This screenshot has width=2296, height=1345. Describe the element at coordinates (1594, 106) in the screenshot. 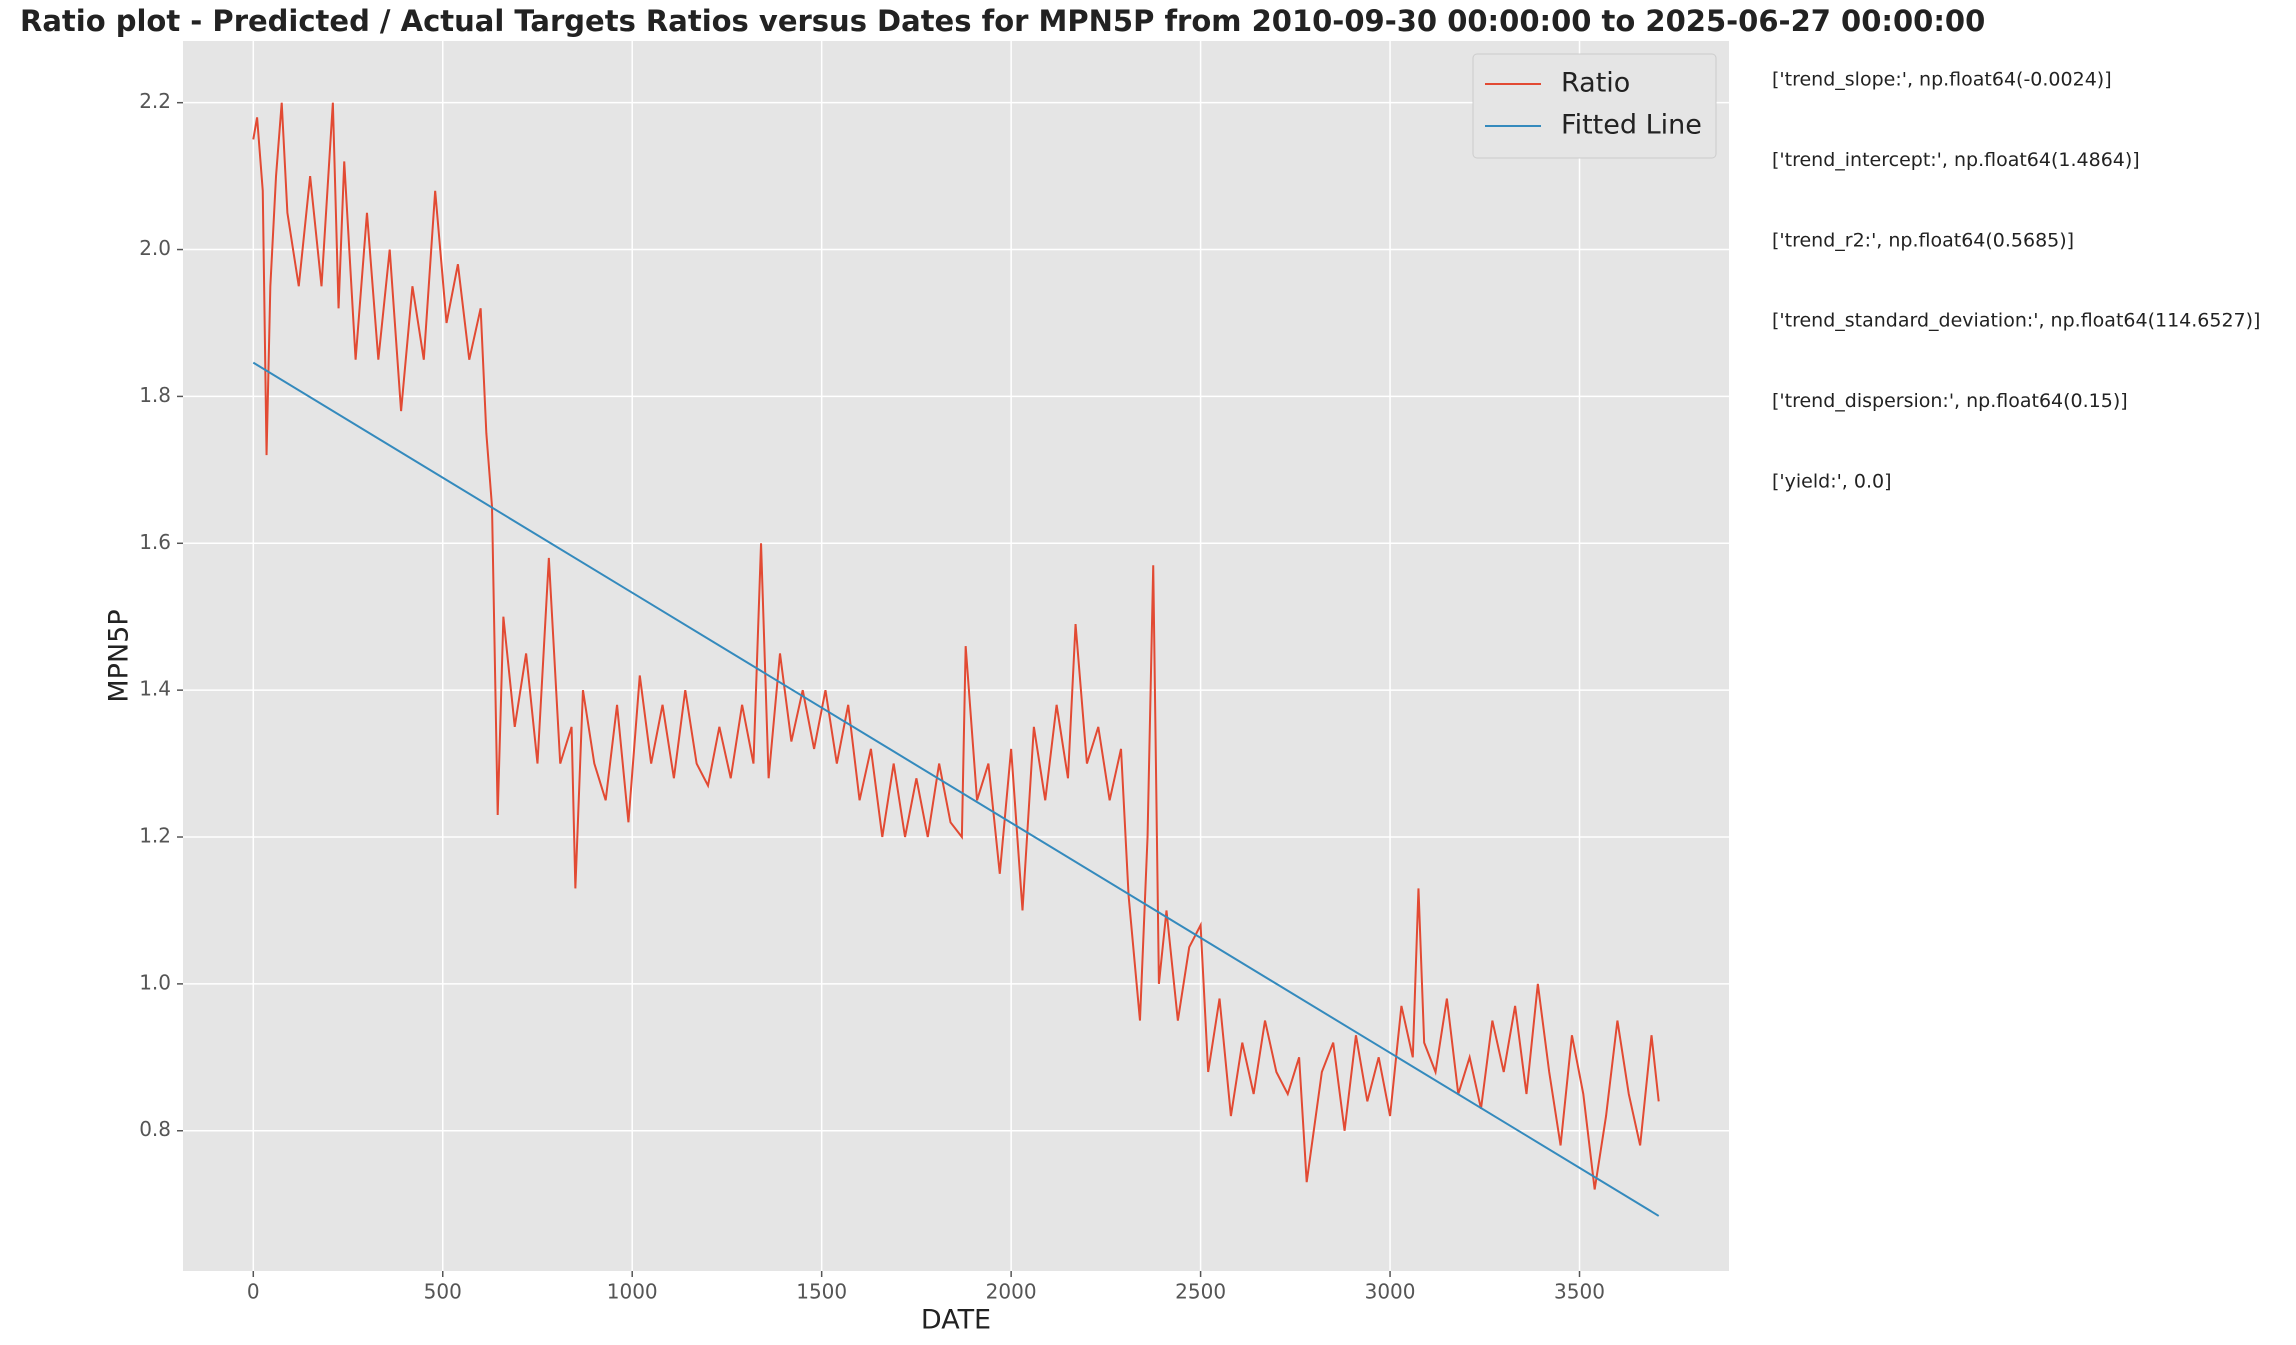

I see `legend-box` at that location.